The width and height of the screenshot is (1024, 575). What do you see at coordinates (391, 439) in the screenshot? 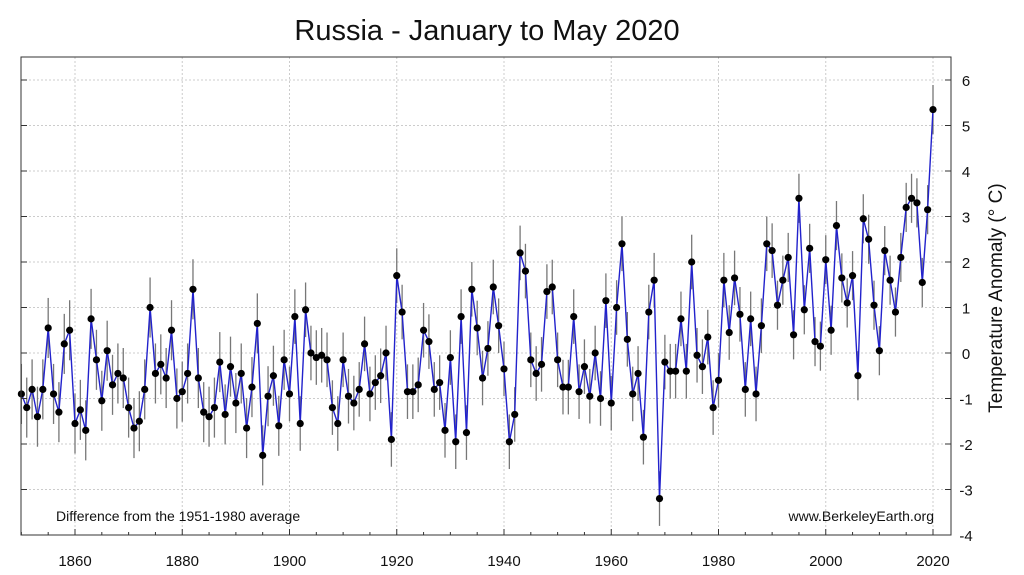
I see `data-point-1919` at bounding box center [391, 439].